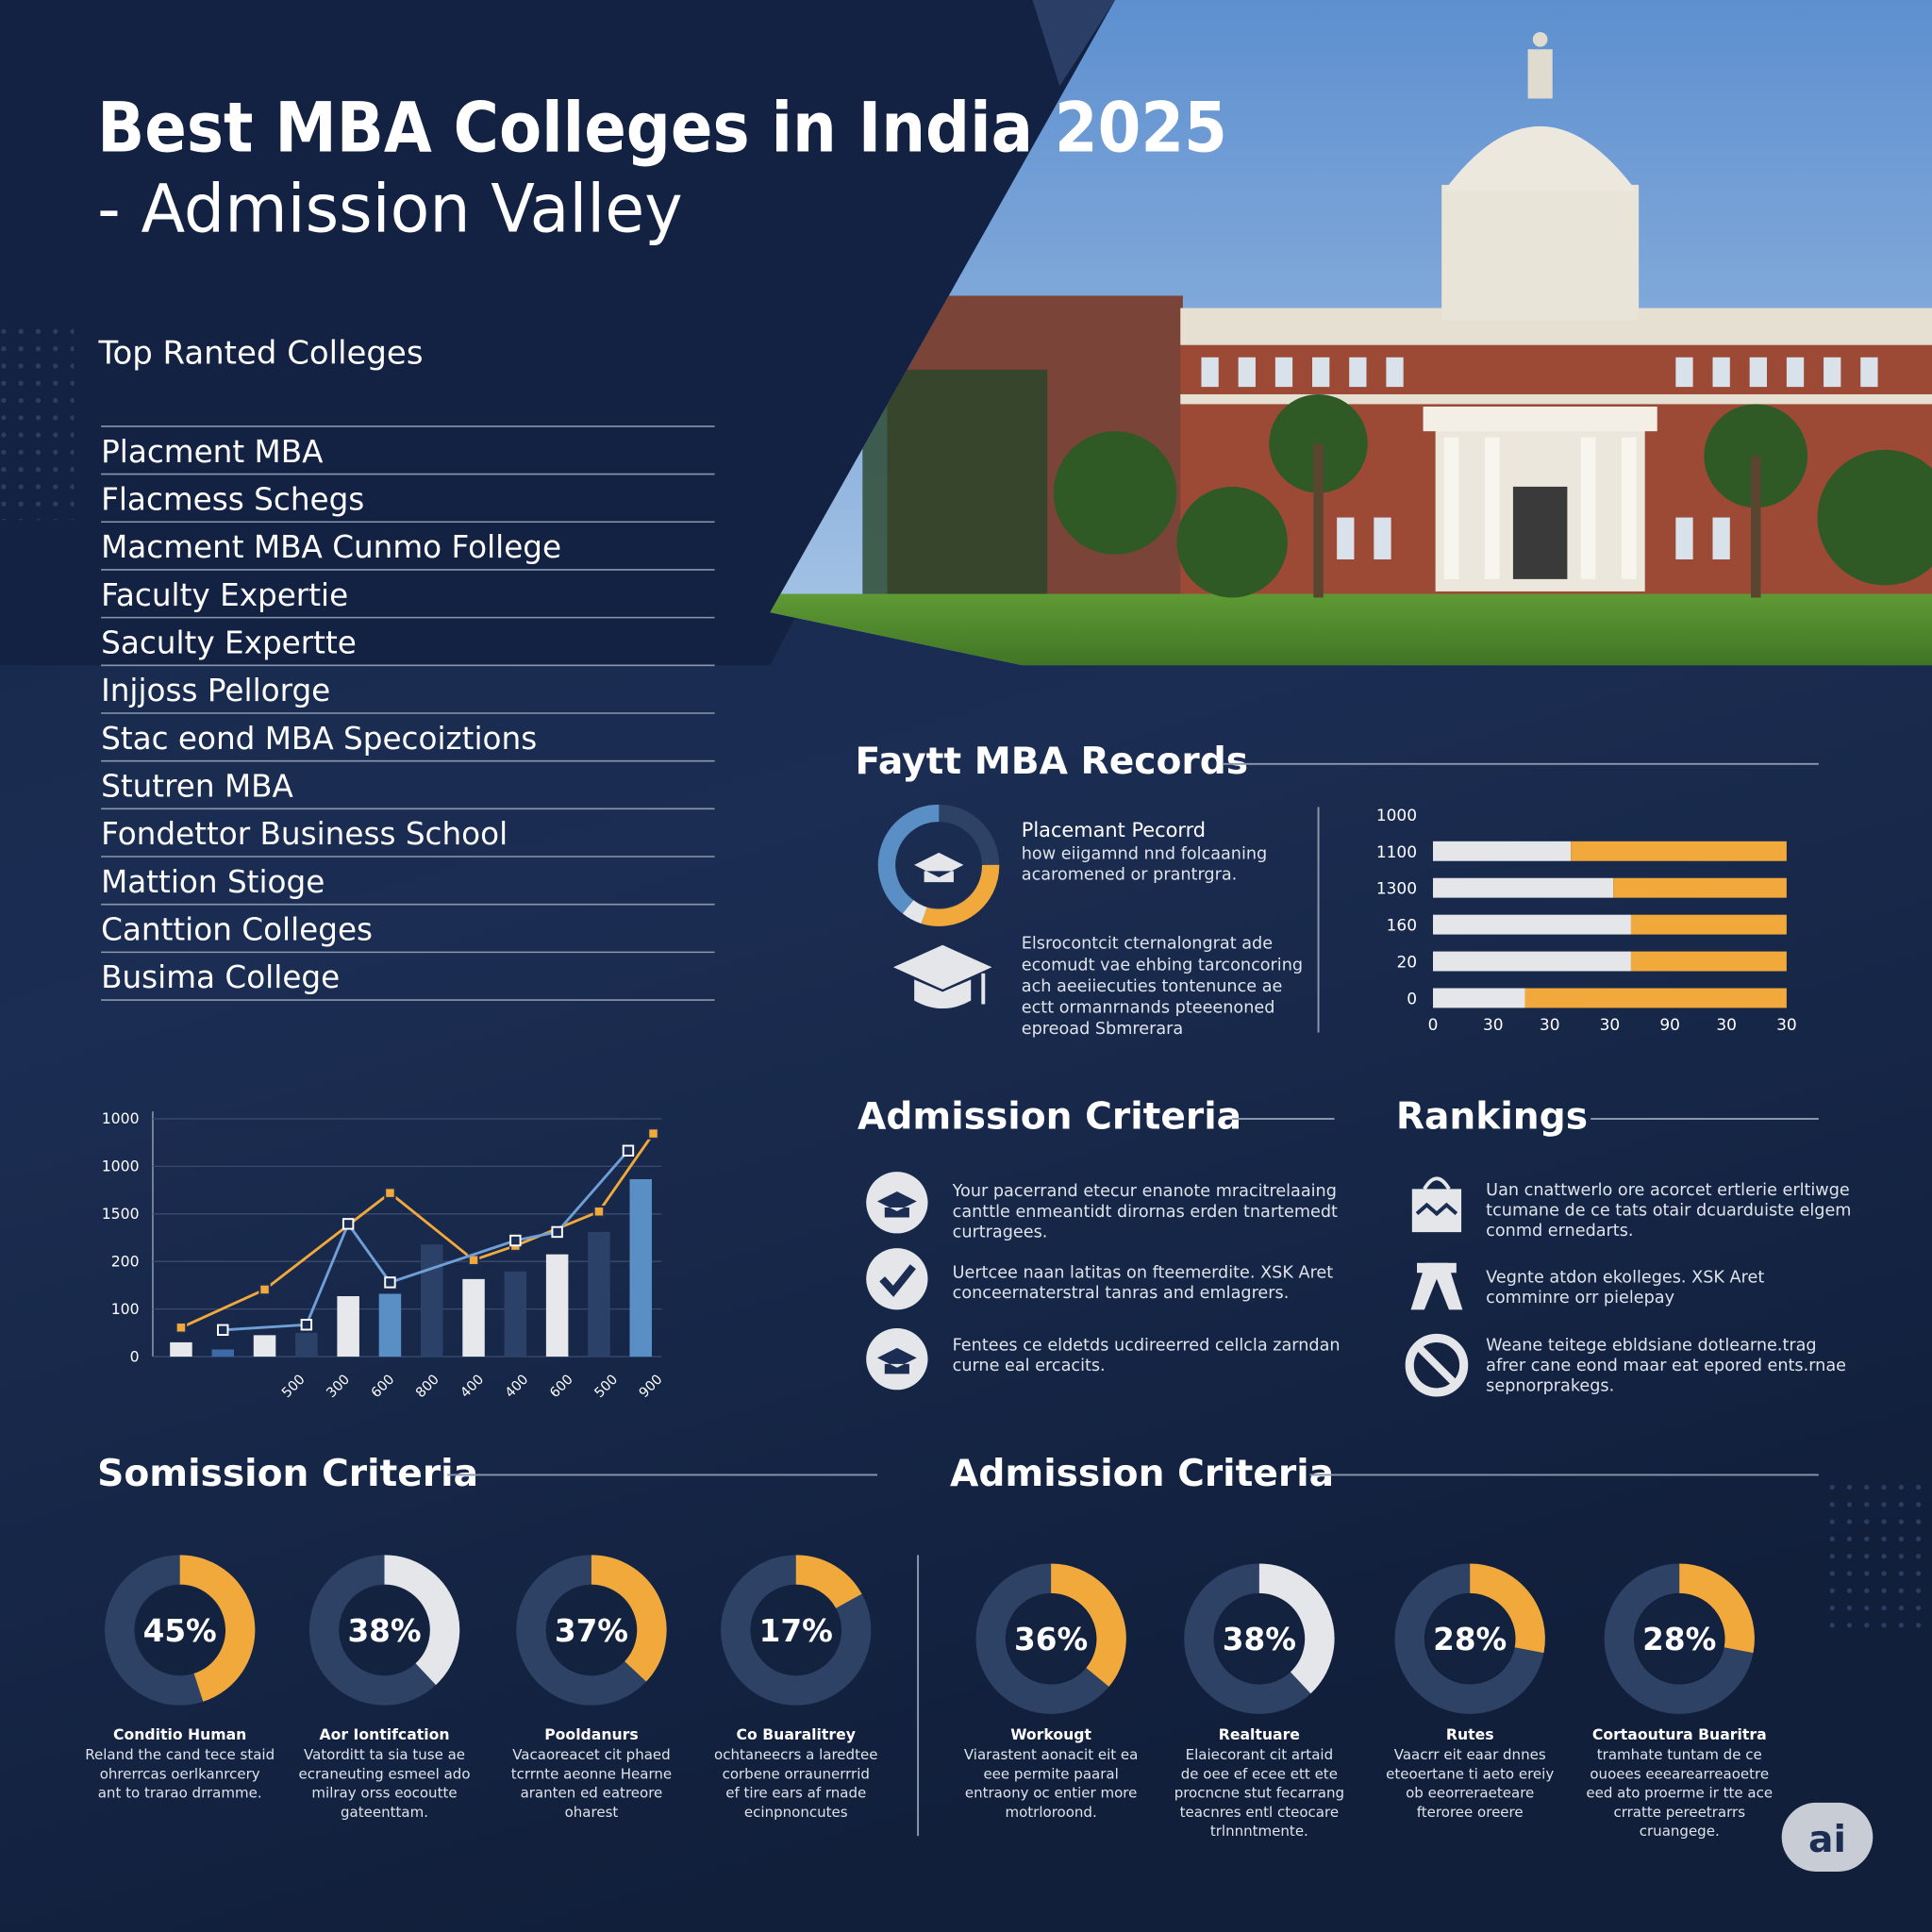 Image resolution: width=1932 pixels, height=1932 pixels. I want to click on title: Best MBA Colleges in India 2025, so click(662, 129).